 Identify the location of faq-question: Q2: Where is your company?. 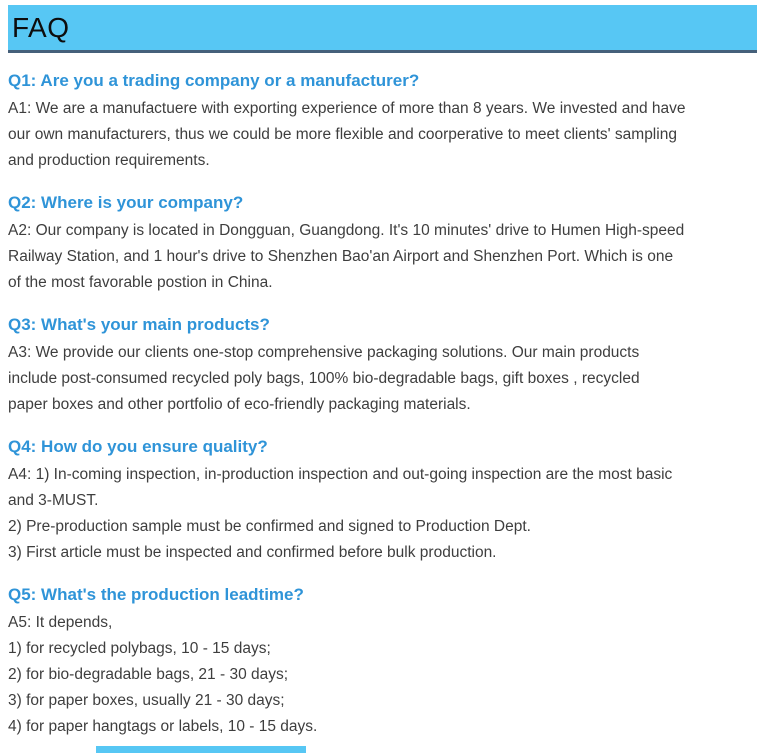
(126, 202).